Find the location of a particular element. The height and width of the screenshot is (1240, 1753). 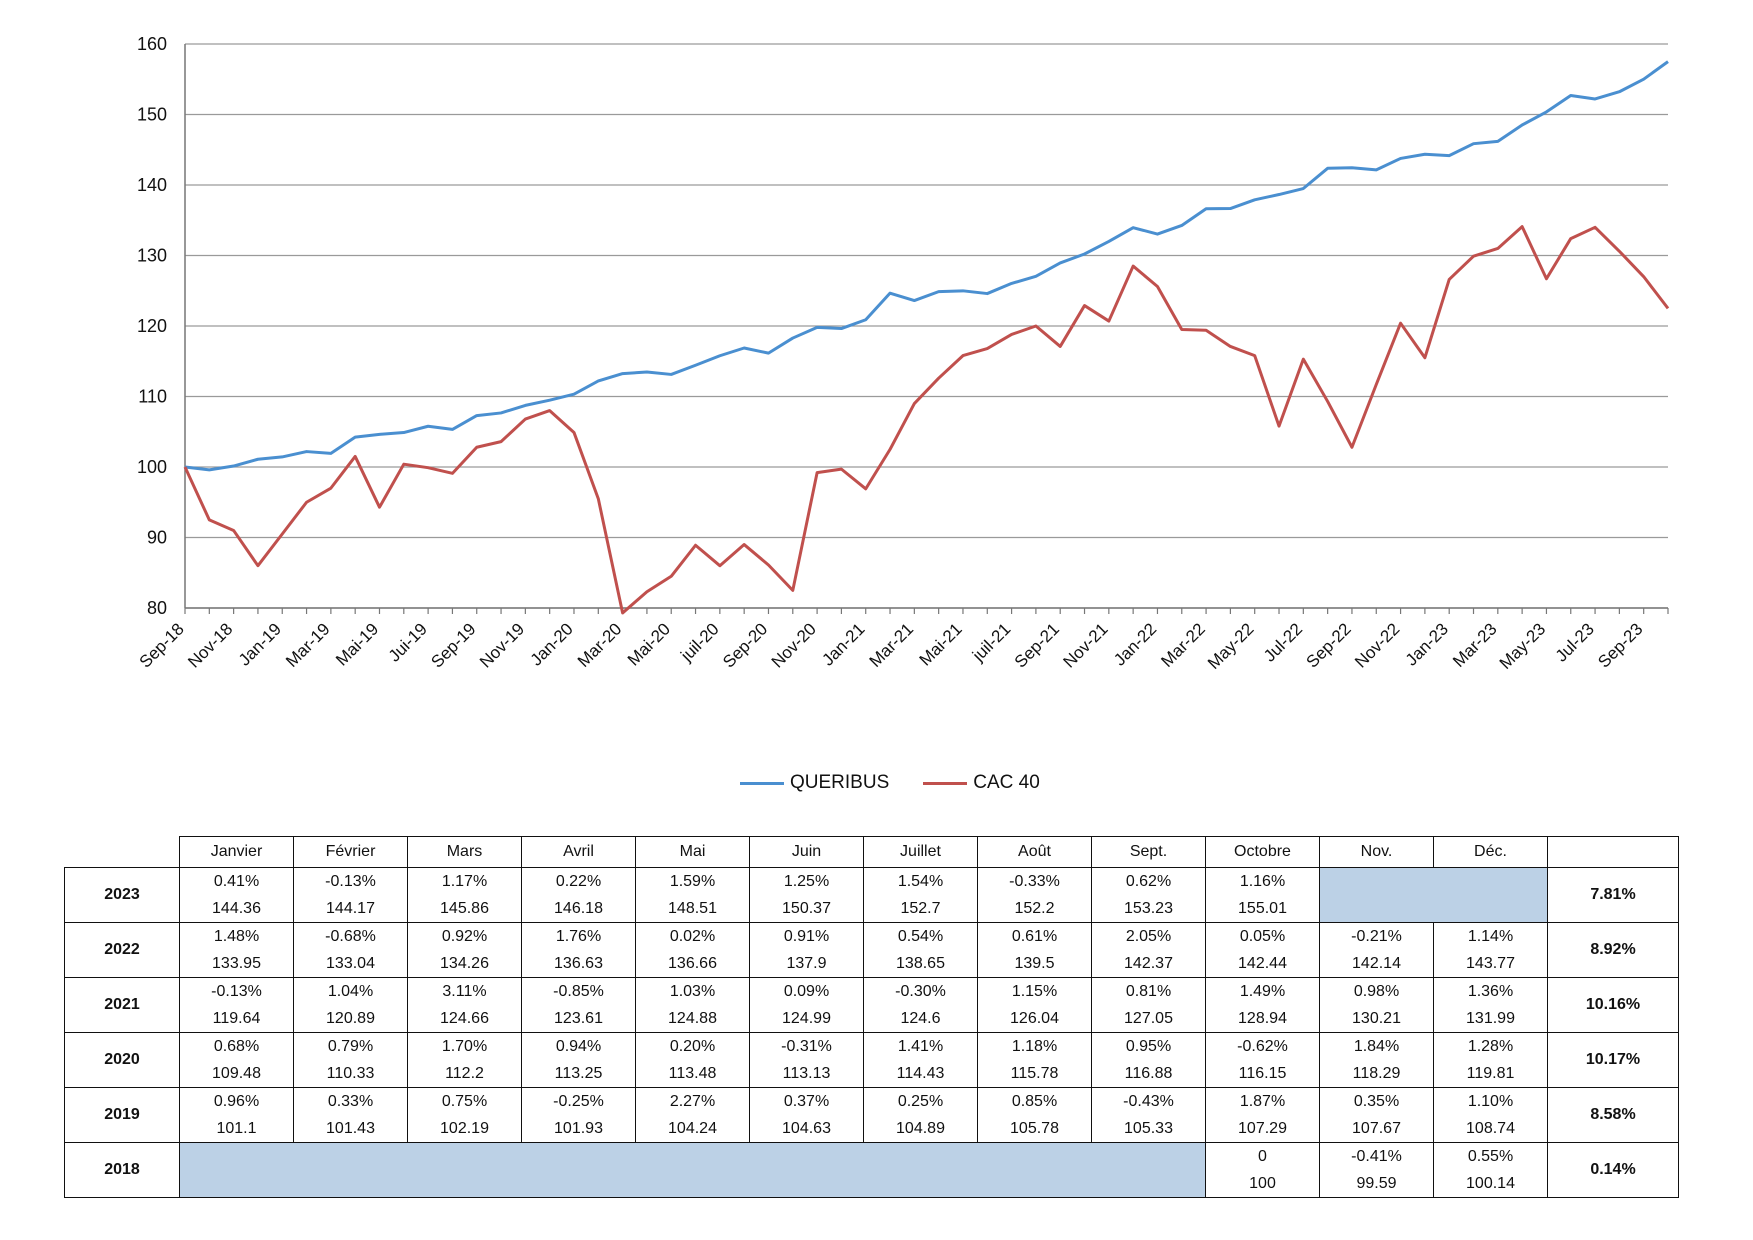

x-tick-label: Mar-22 is located at coordinates (1183, 645).